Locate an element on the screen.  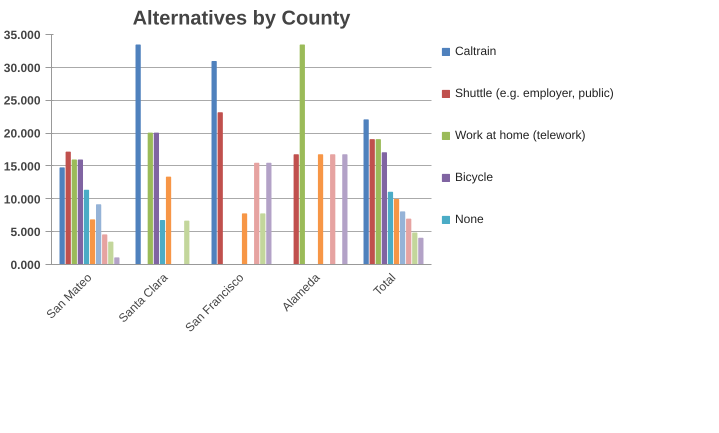
y-tick-label: 20.000 is located at coordinates (22, 133).